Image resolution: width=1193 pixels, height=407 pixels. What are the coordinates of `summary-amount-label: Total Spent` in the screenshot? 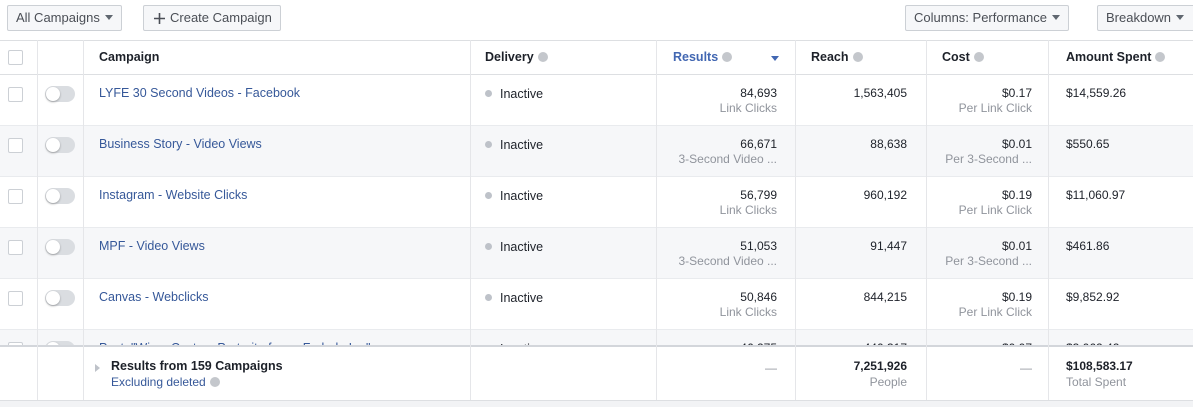 It's located at (1096, 382).